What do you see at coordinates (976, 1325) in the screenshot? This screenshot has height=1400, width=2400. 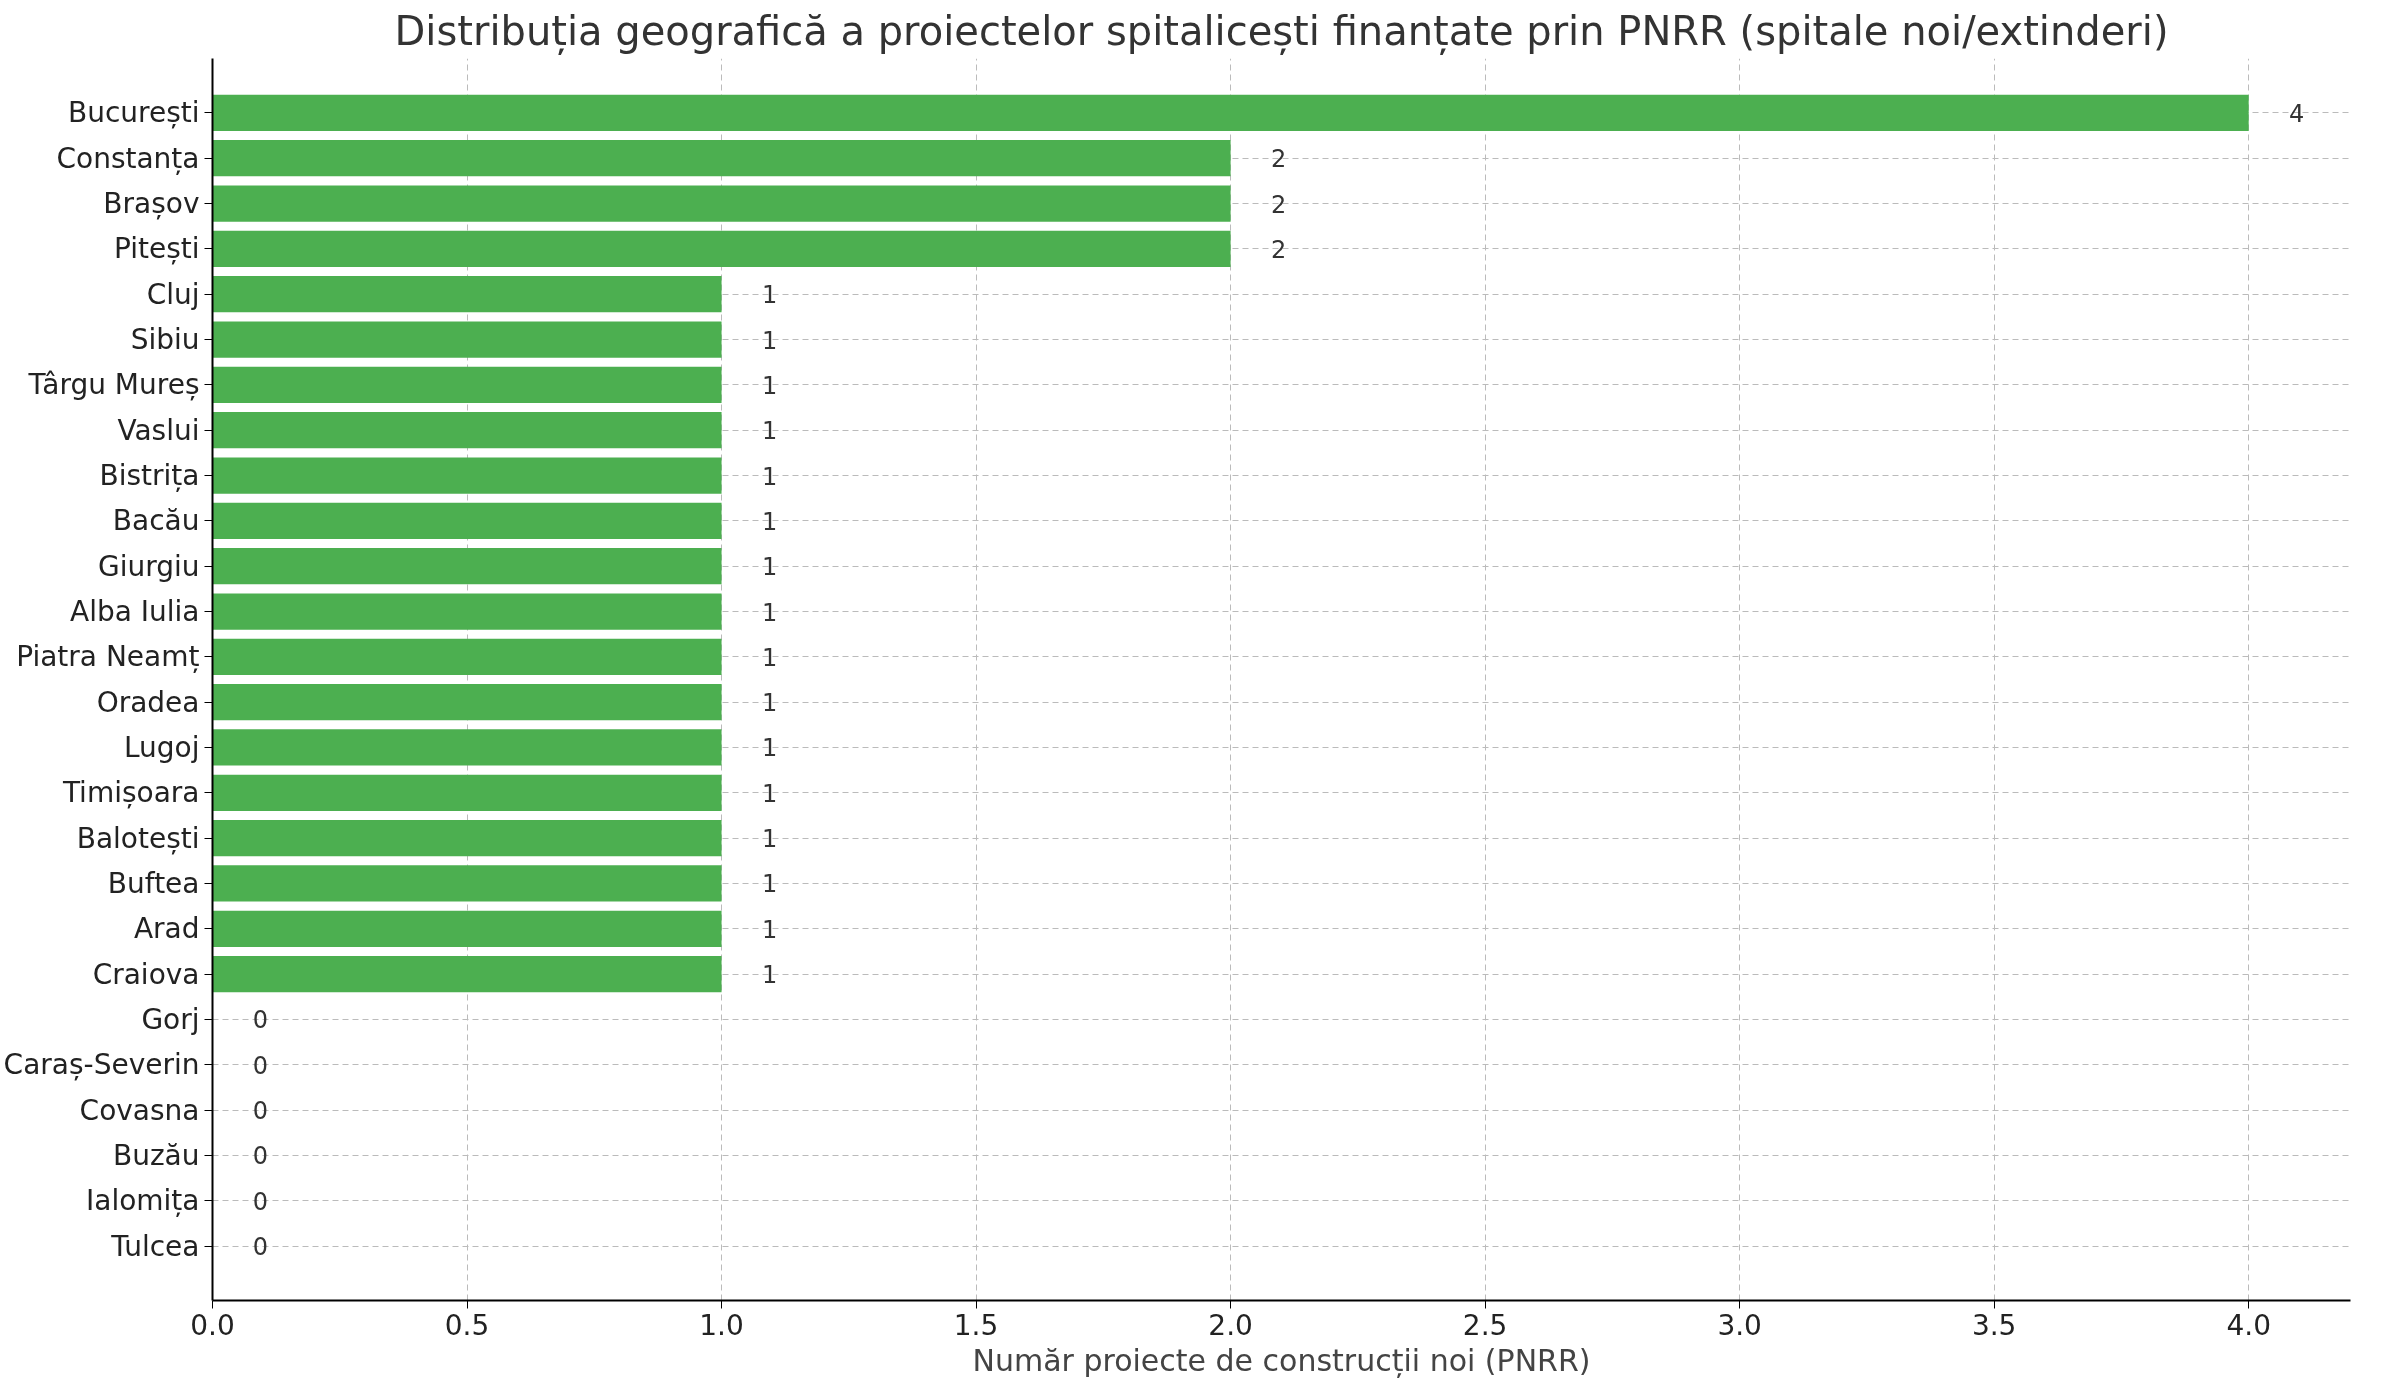 I see `x-tick-label: 1.5` at bounding box center [976, 1325].